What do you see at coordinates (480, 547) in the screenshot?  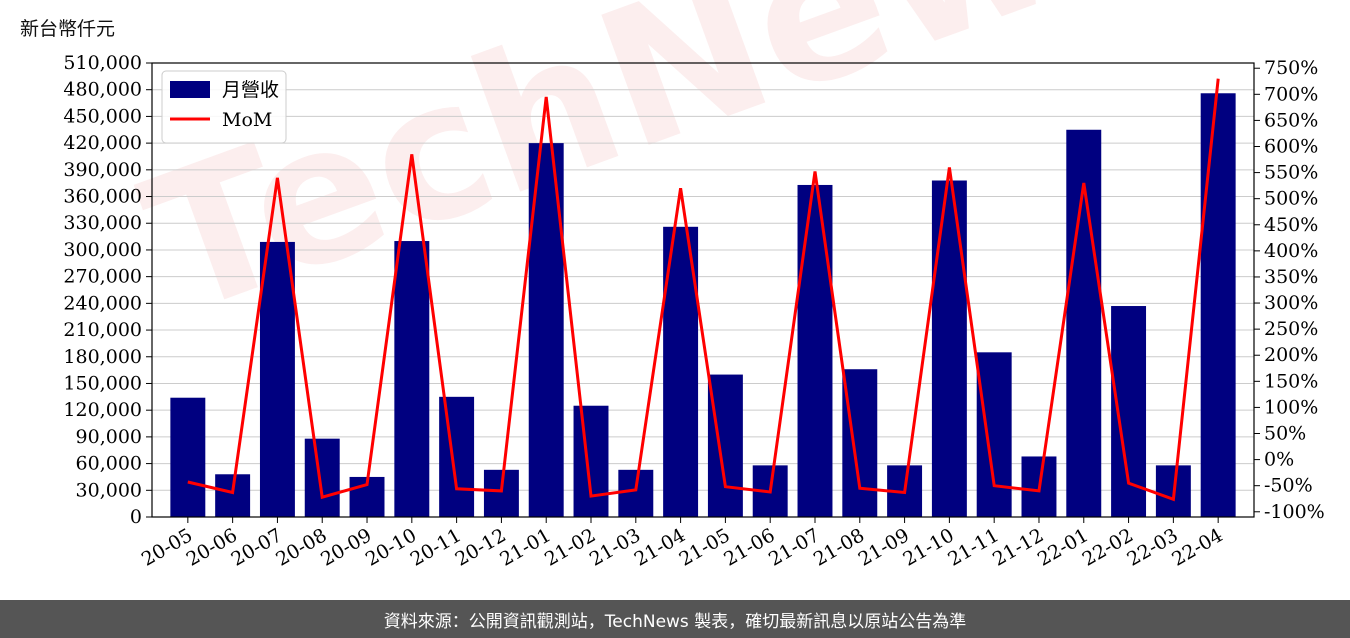 I see `x-tick-label: 20-12` at bounding box center [480, 547].